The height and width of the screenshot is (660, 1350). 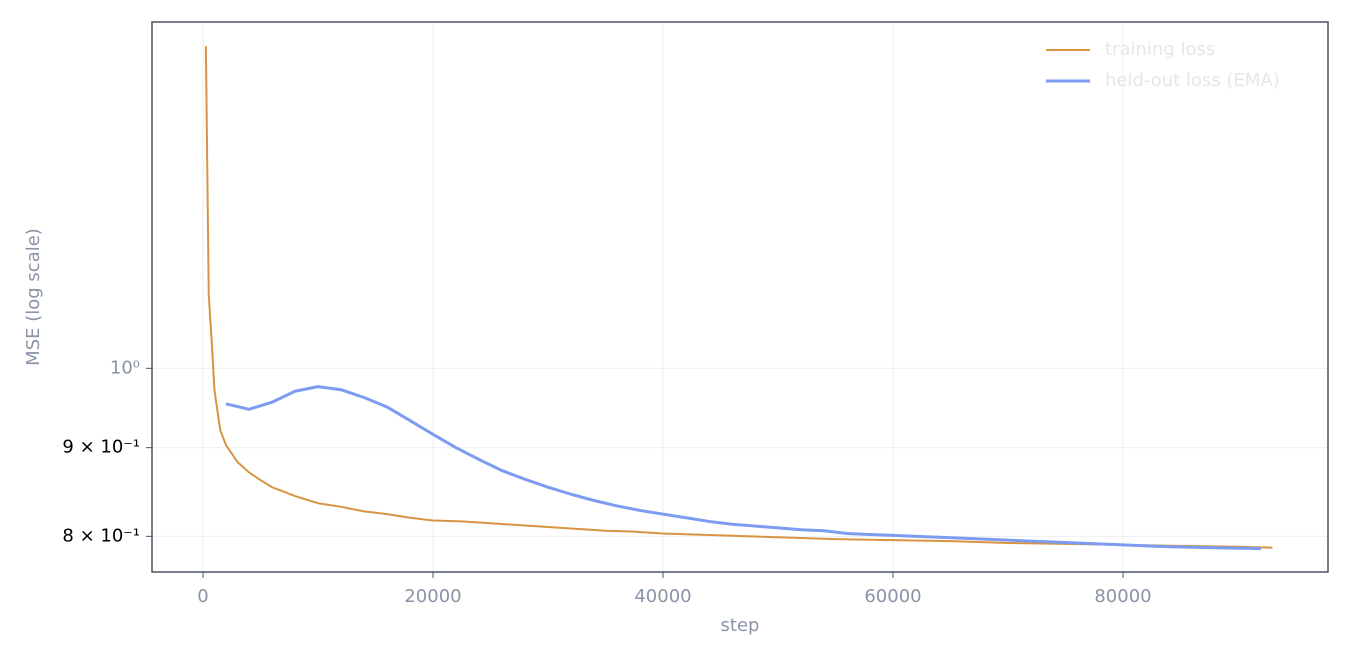 What do you see at coordinates (125, 367) in the screenshot?
I see `y-tick-label: 10⁰` at bounding box center [125, 367].